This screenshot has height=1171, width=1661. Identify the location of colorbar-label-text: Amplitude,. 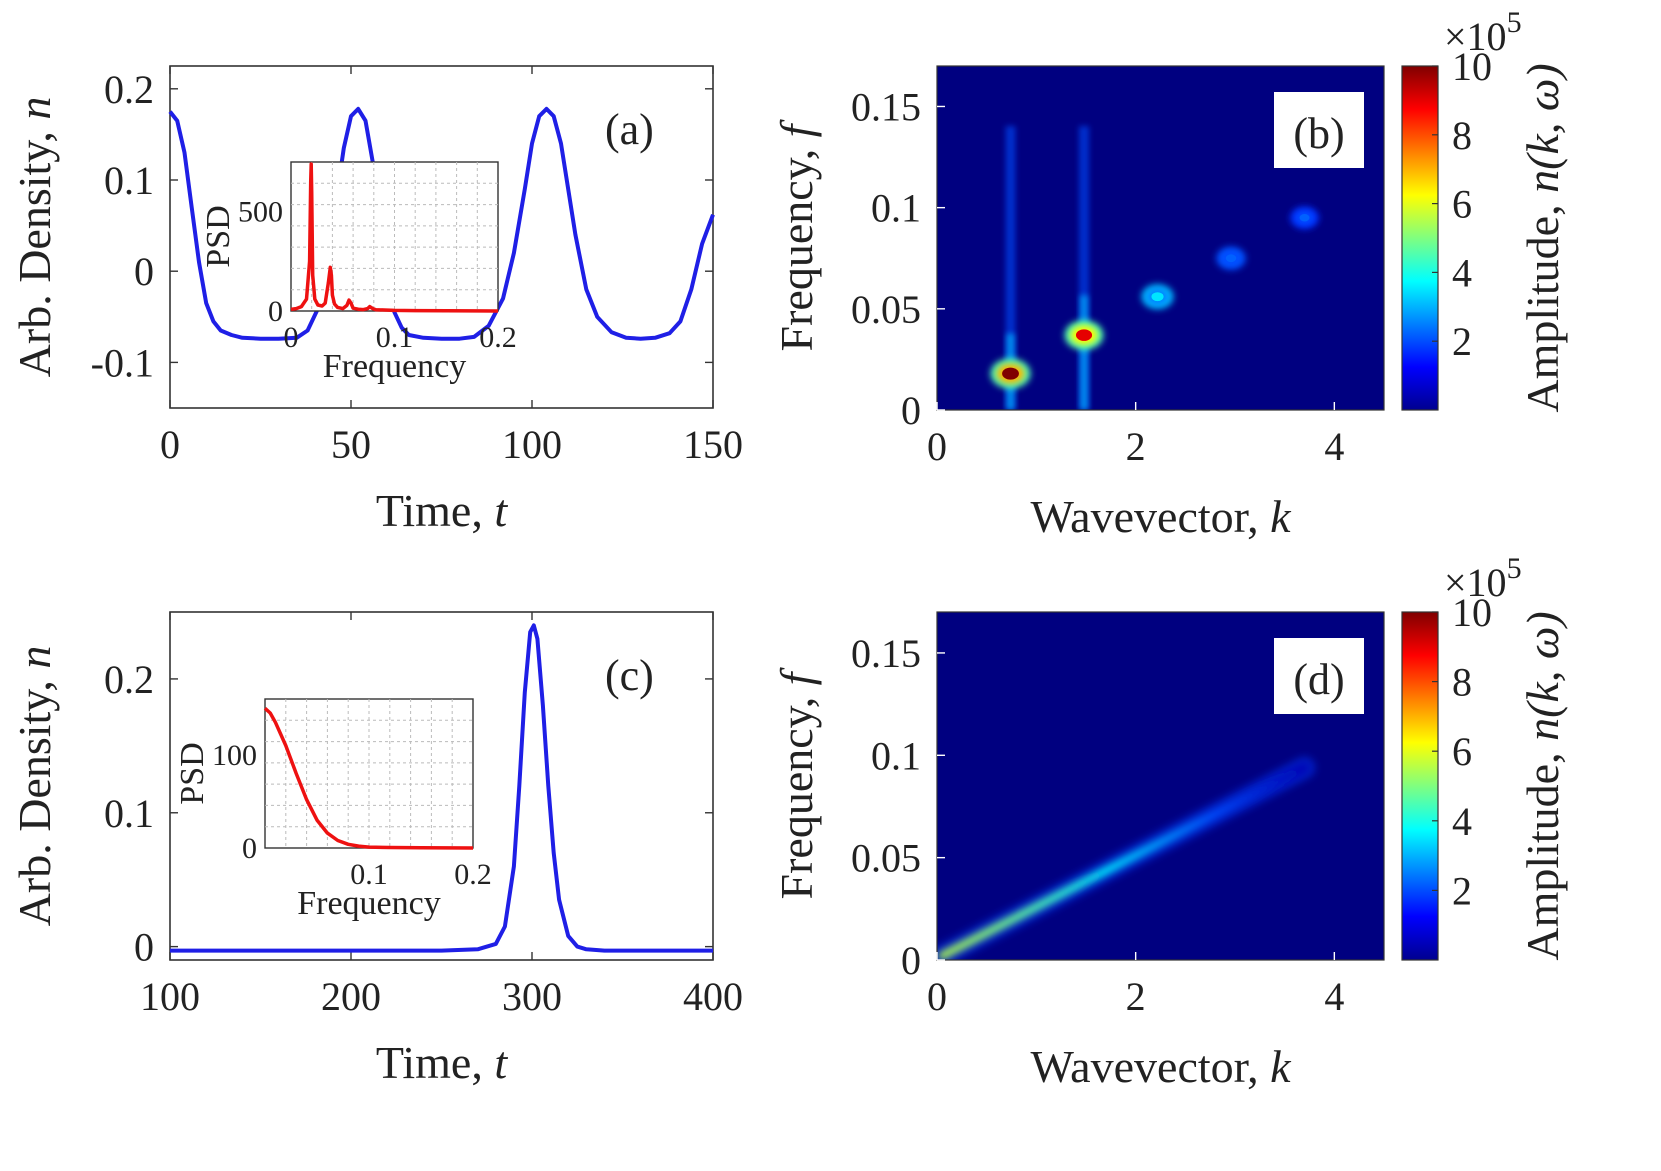
(1542, 303).